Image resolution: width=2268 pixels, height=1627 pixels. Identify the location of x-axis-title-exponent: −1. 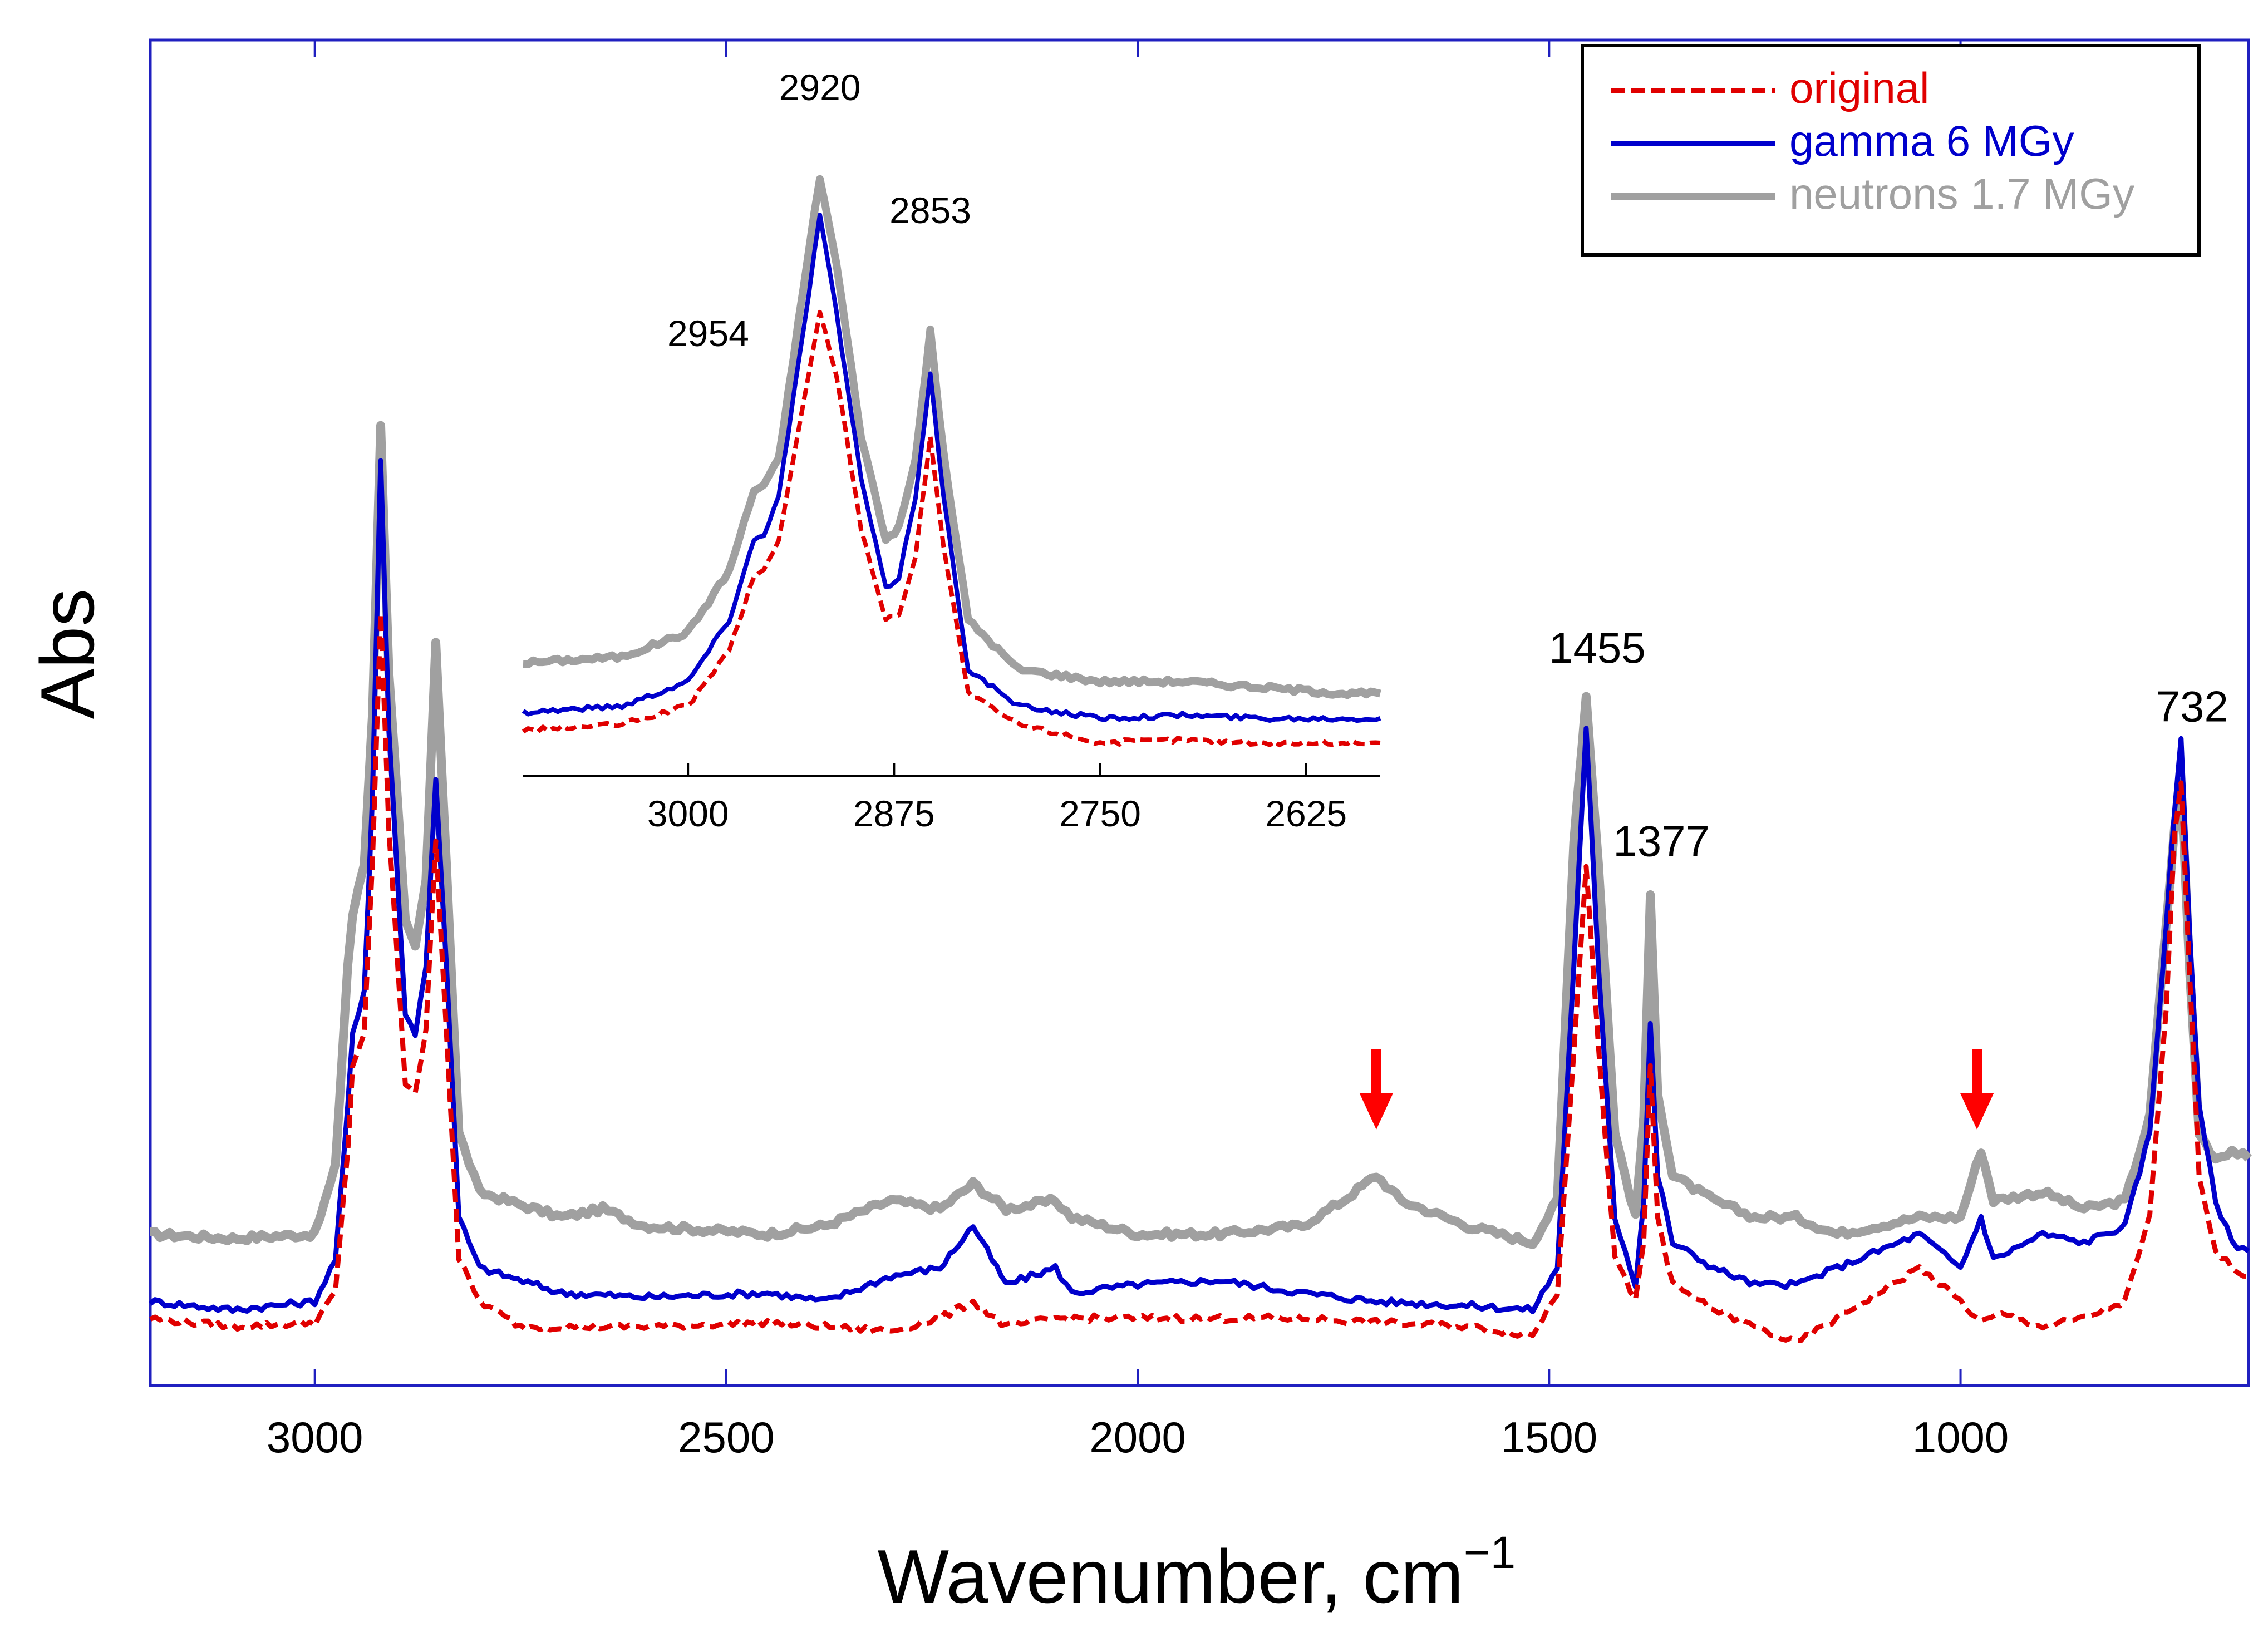
(1490, 1552).